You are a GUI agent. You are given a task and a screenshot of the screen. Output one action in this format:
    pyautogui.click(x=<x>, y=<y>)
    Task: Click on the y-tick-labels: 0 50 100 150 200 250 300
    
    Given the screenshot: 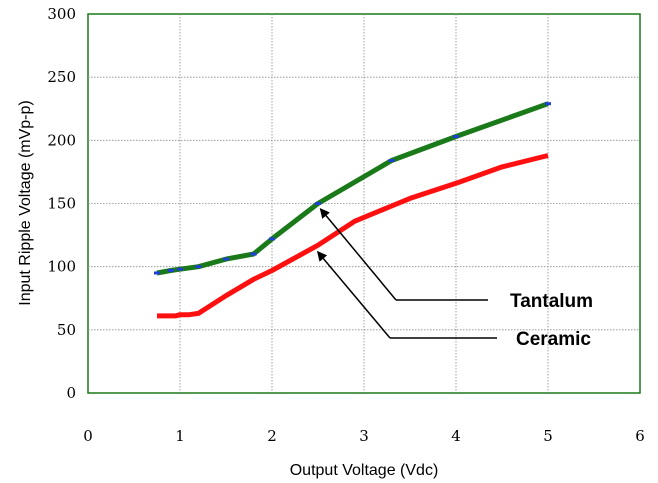 What is the action you would take?
    pyautogui.click(x=61, y=203)
    